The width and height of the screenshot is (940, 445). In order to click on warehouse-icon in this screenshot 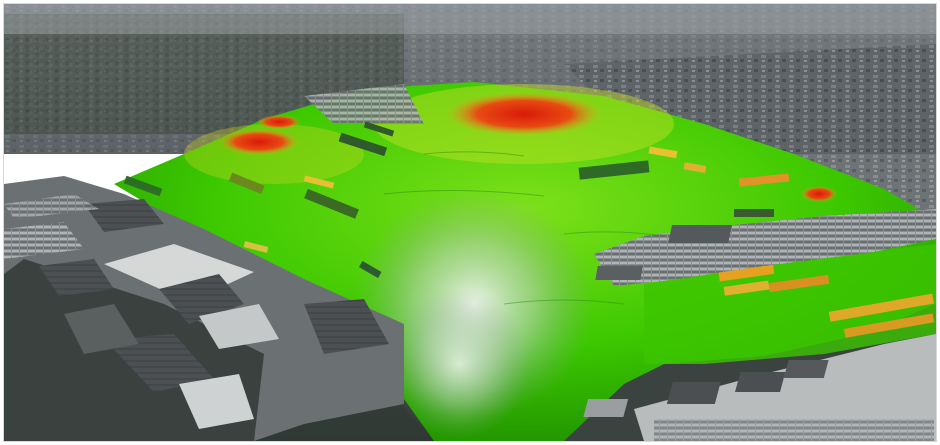, I will do `click(693, 393)`.